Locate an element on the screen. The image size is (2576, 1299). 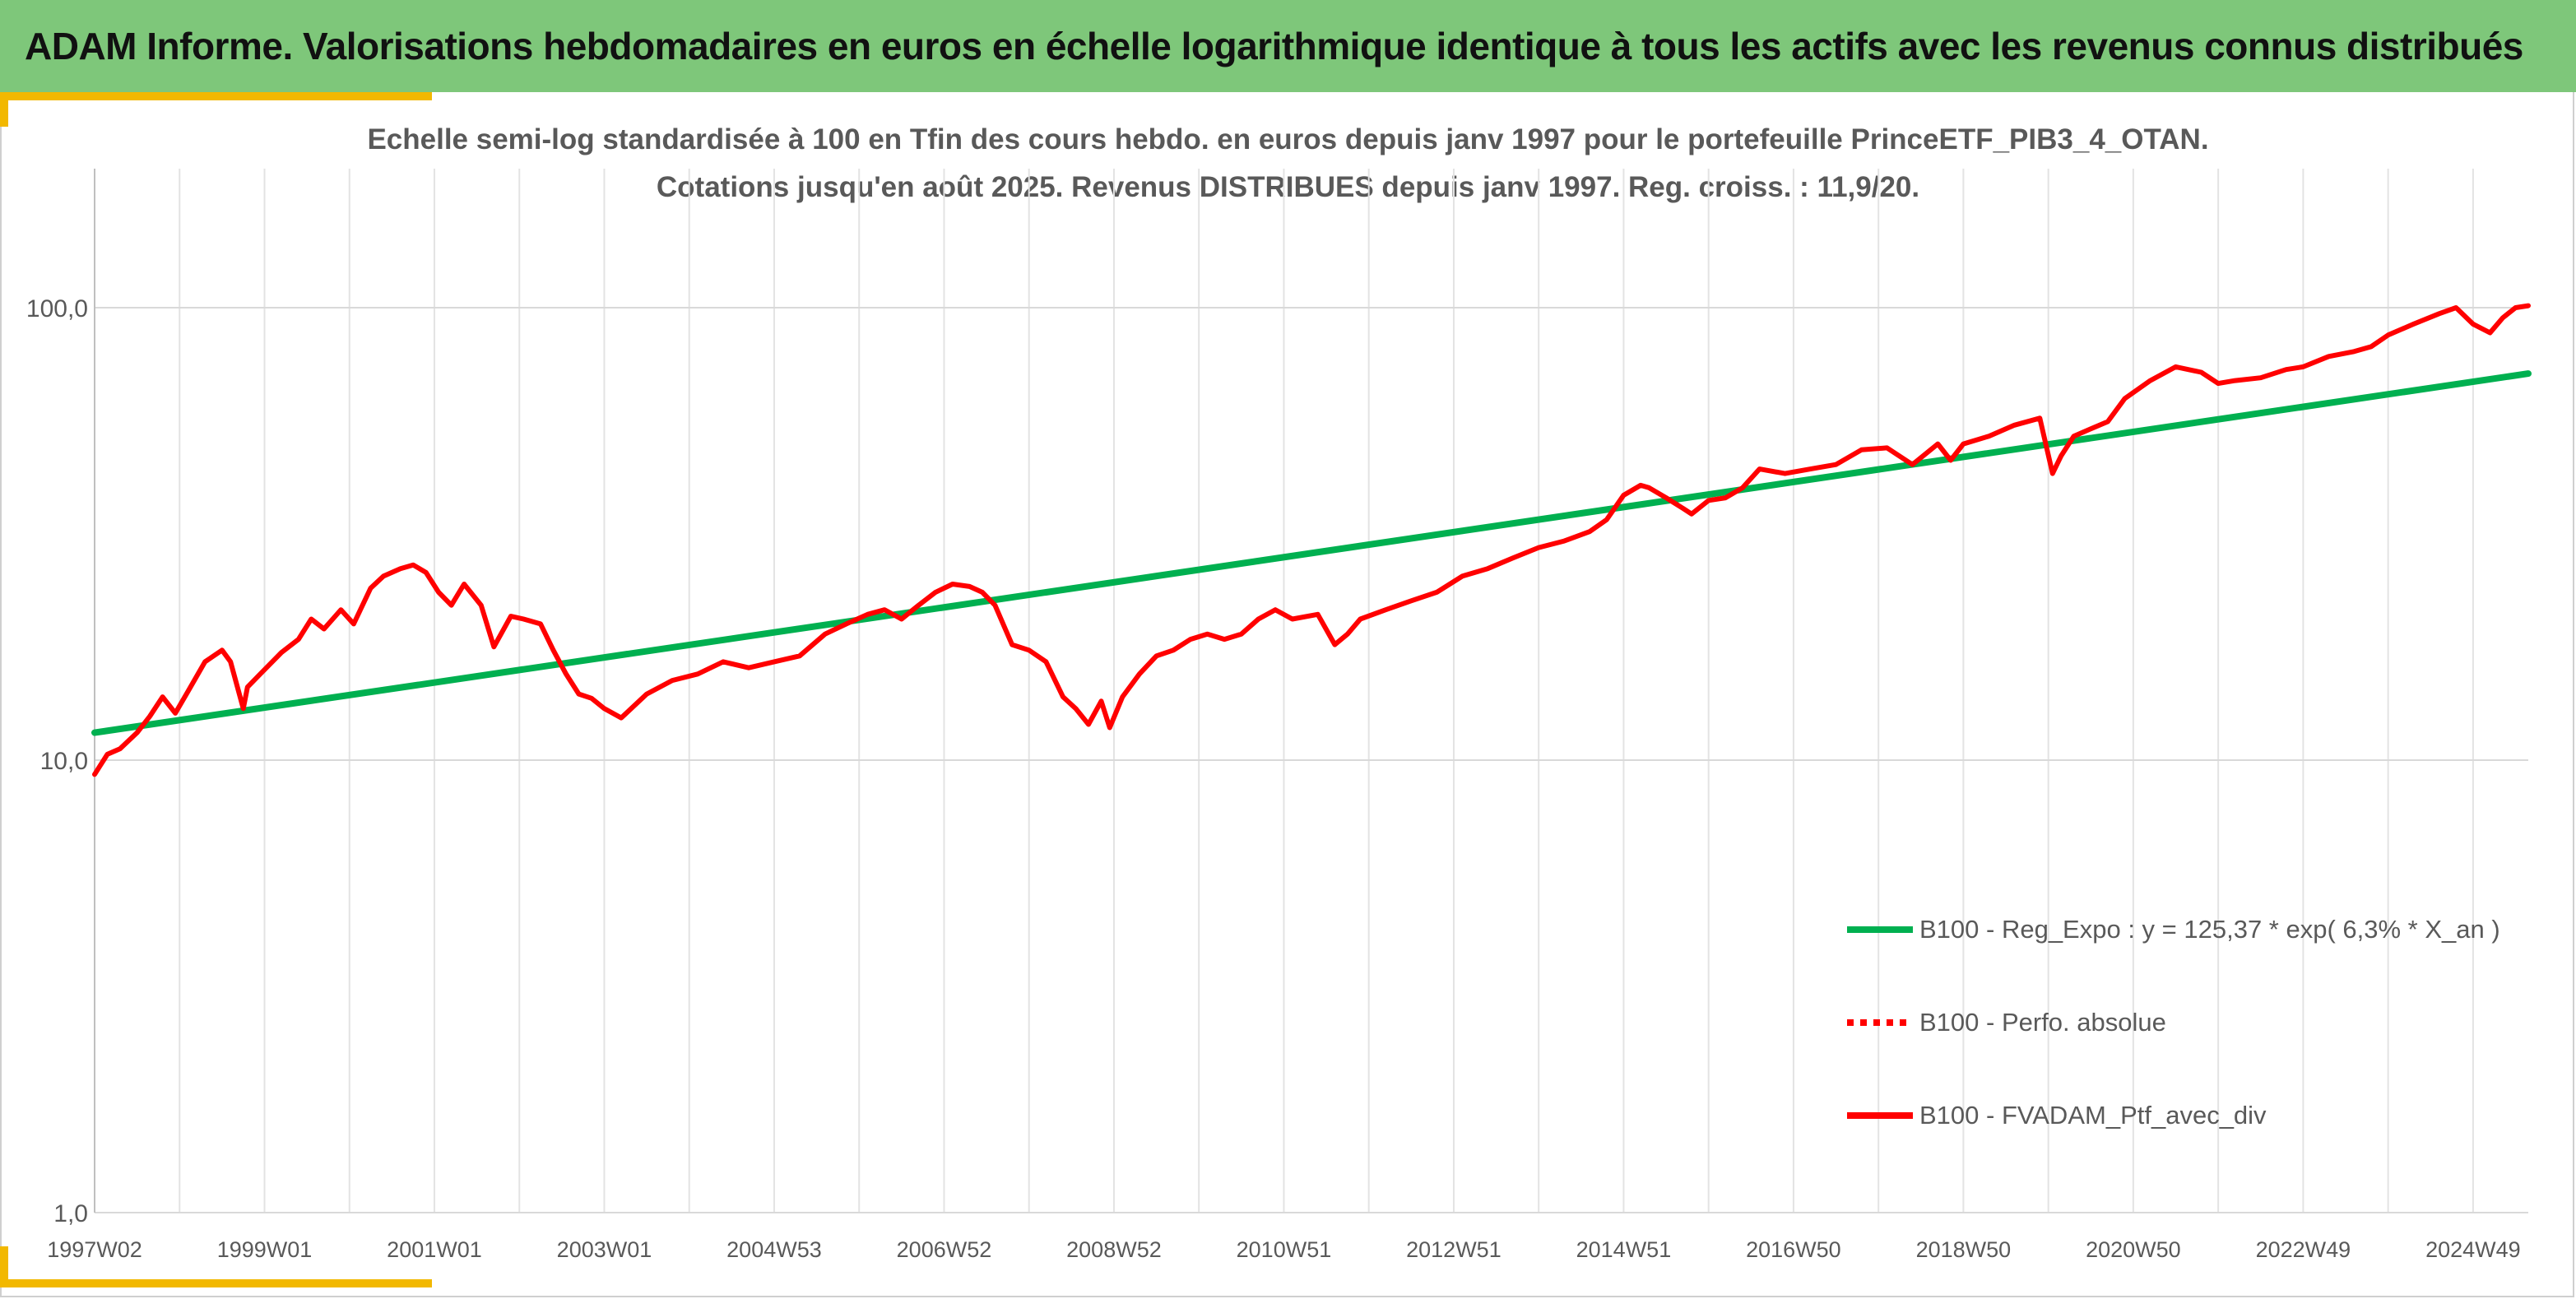
frame-top-accent-bar is located at coordinates (216, 96).